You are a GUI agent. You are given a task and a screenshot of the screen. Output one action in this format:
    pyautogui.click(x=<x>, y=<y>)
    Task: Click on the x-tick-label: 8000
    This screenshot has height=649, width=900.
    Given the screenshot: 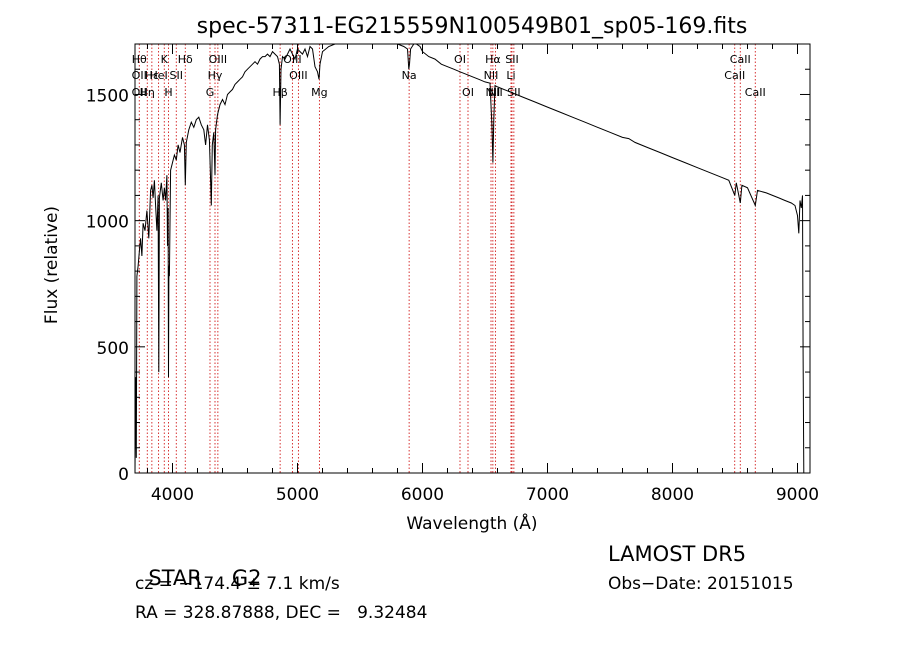 What is the action you would take?
    pyautogui.click(x=672, y=495)
    